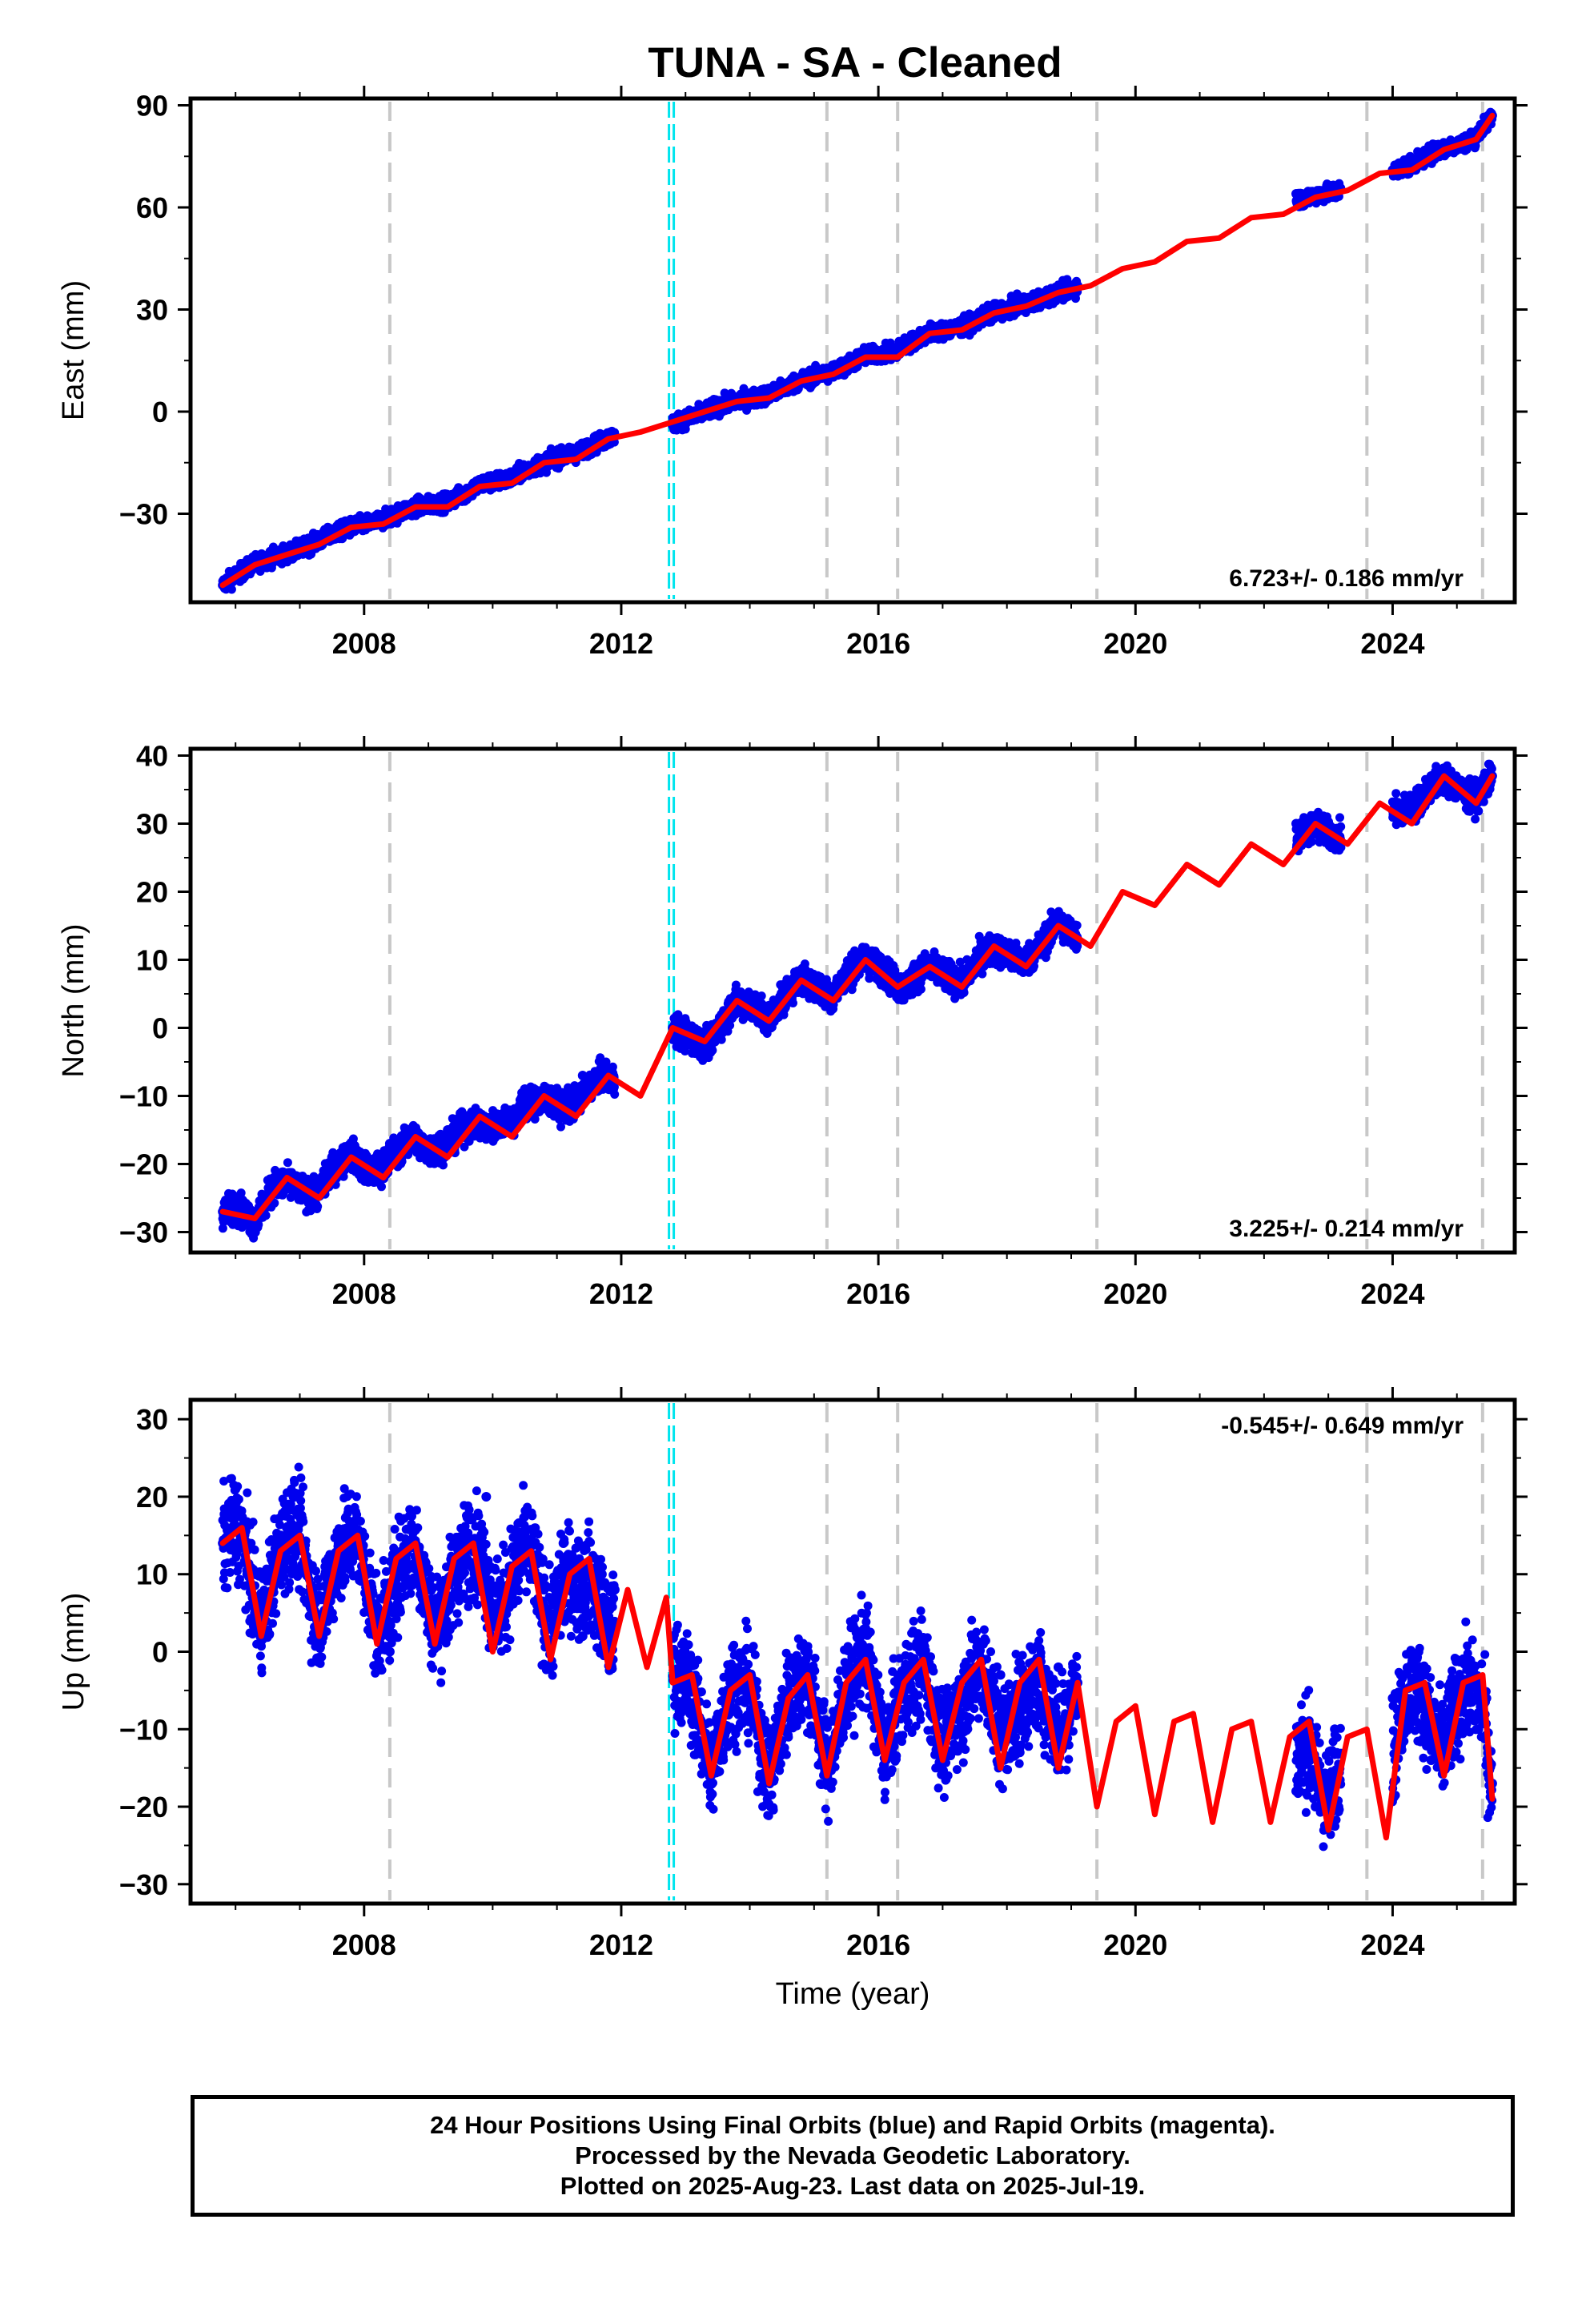  I want to click on figure-title: TUNA - SA - Cleaned, so click(855, 62).